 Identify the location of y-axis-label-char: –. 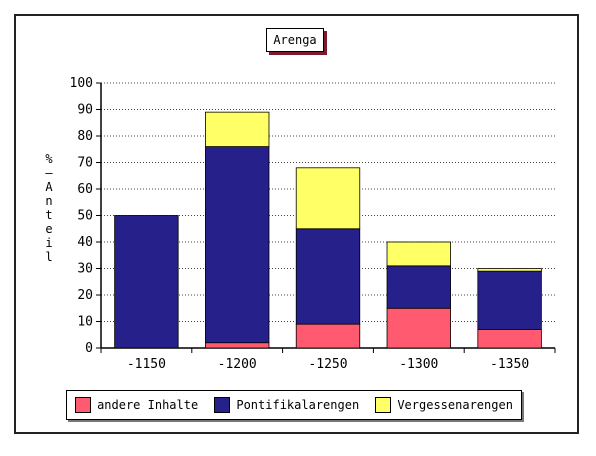
(49, 173).